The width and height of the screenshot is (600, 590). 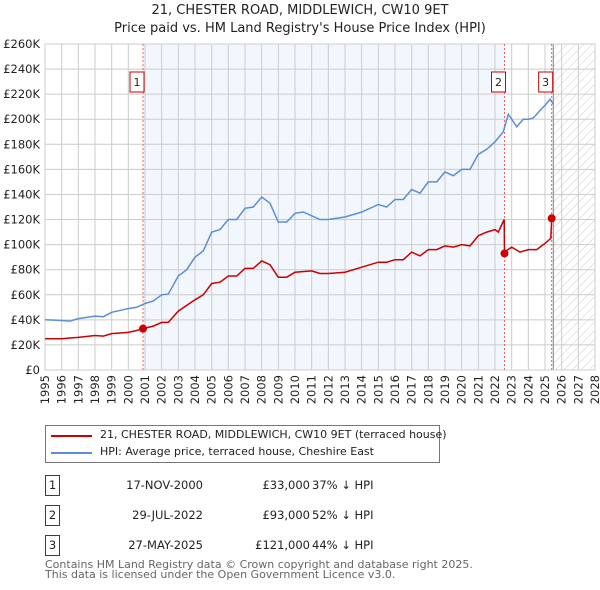 I want to click on legend-swatch-red, so click(x=71, y=436).